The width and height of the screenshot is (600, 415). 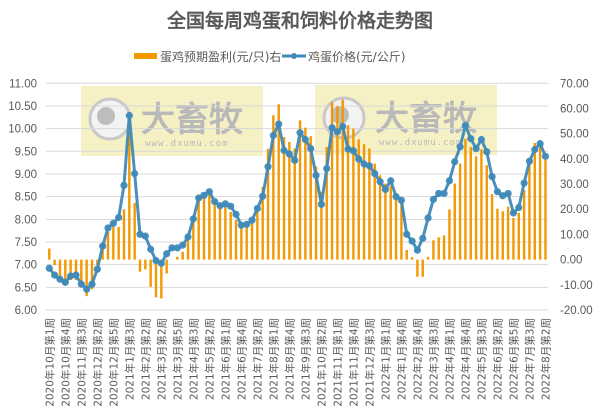 What do you see at coordinates (574, 109) in the screenshot?
I see `right-axis-tick: 60.00` at bounding box center [574, 109].